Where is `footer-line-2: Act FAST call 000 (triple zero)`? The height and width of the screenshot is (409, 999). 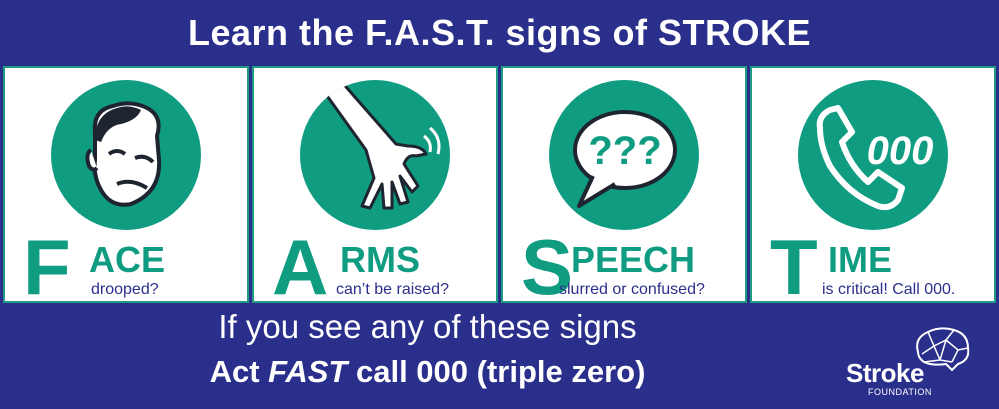
footer-line-2: Act FAST call 000 (triple zero) is located at coordinates (427, 372).